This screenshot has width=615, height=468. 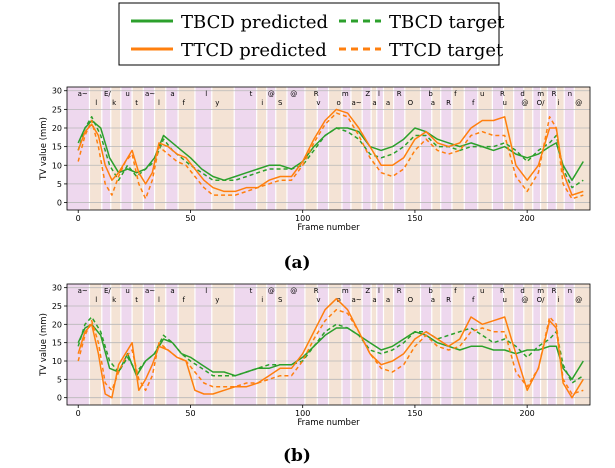 What do you see at coordinates (309, 34) in the screenshot?
I see `legend-frame` at bounding box center [309, 34].